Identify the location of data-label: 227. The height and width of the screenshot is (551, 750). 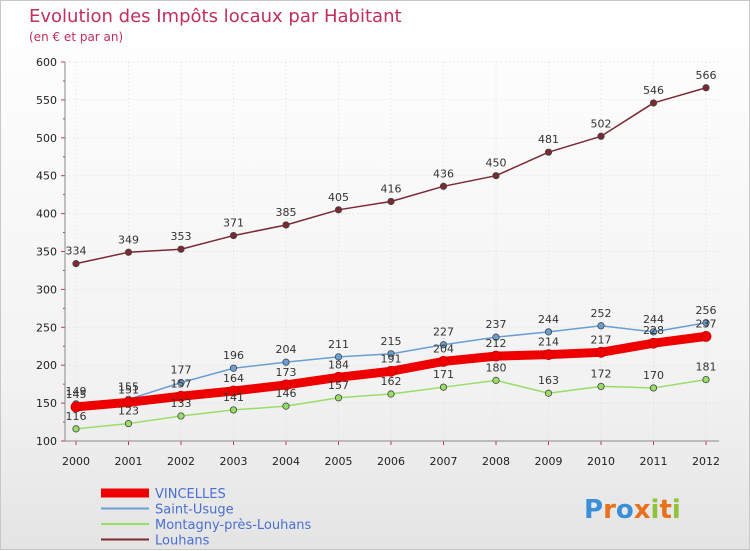
(443, 332).